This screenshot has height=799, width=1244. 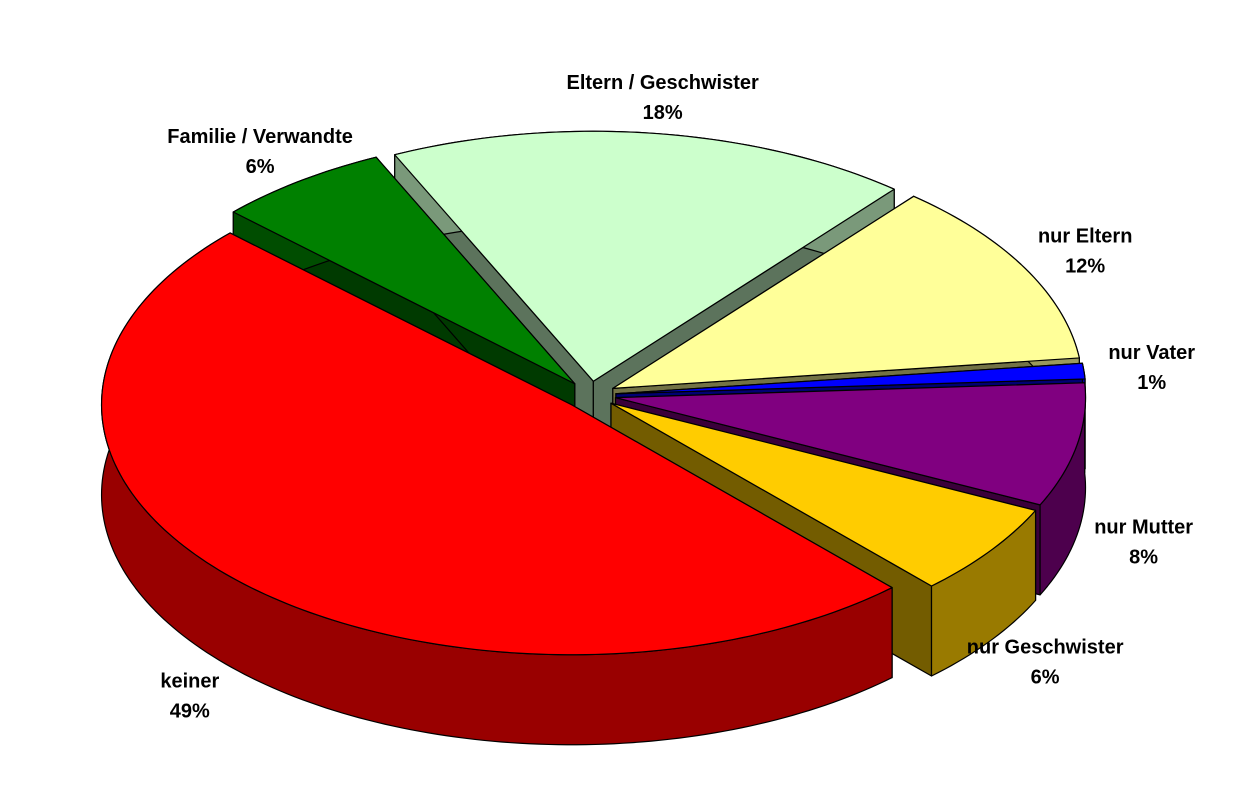 What do you see at coordinates (1151, 383) in the screenshot?
I see `slice-value-label: 1%` at bounding box center [1151, 383].